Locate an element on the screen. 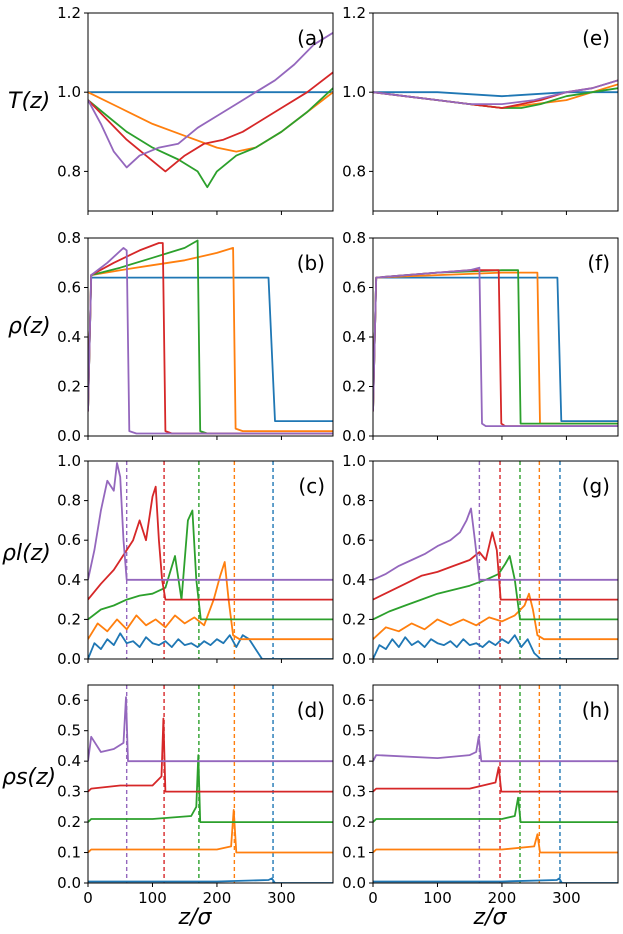 The height and width of the screenshot is (934, 623). plot-area-h is located at coordinates (495, 784).